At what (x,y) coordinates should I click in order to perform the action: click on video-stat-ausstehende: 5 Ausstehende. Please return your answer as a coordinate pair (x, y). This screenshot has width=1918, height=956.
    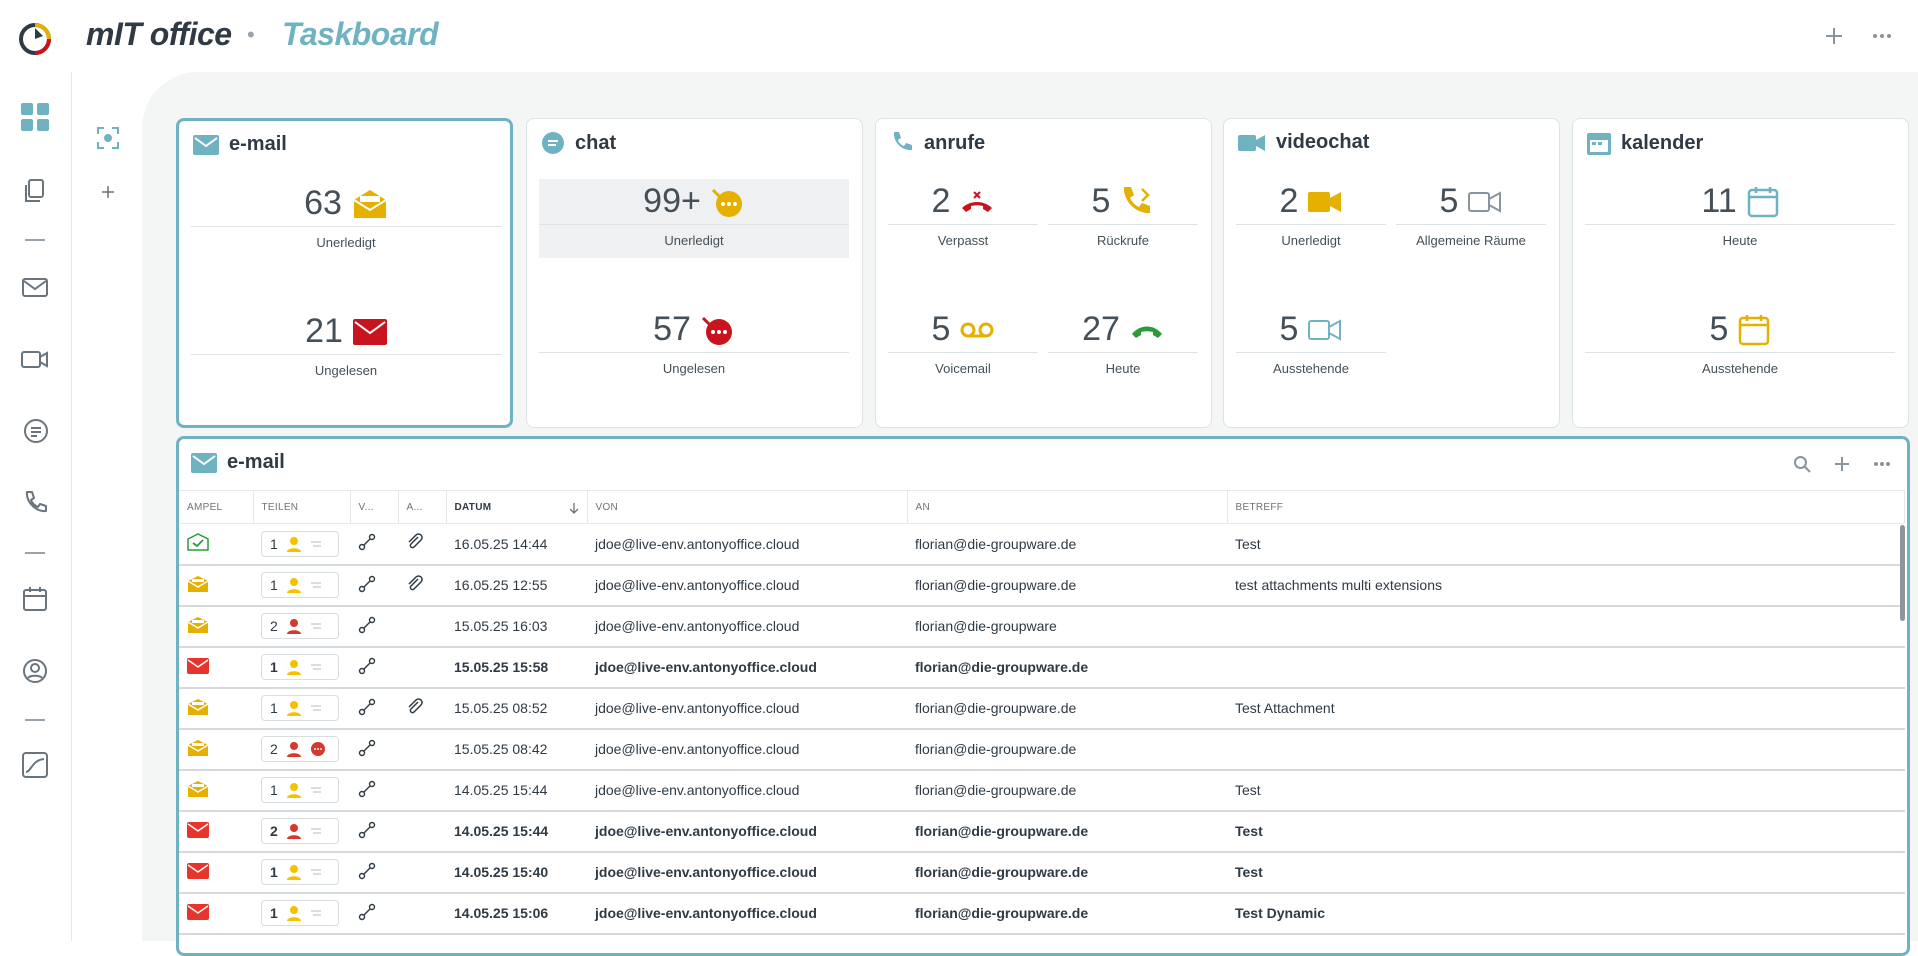
    Looking at the image, I should click on (1311, 341).